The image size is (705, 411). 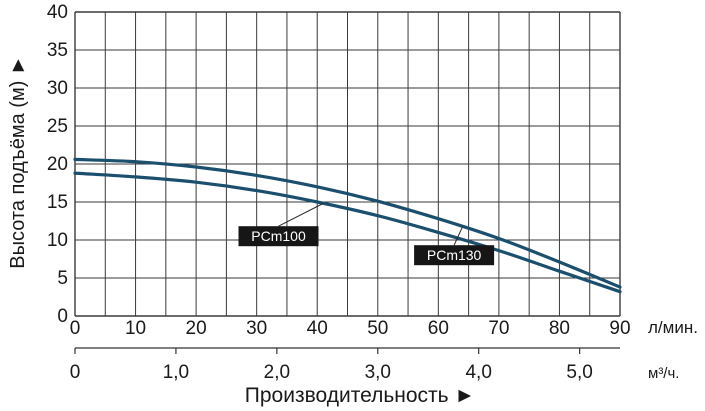 I want to click on y-tick-label: 20, so click(x=57, y=164).